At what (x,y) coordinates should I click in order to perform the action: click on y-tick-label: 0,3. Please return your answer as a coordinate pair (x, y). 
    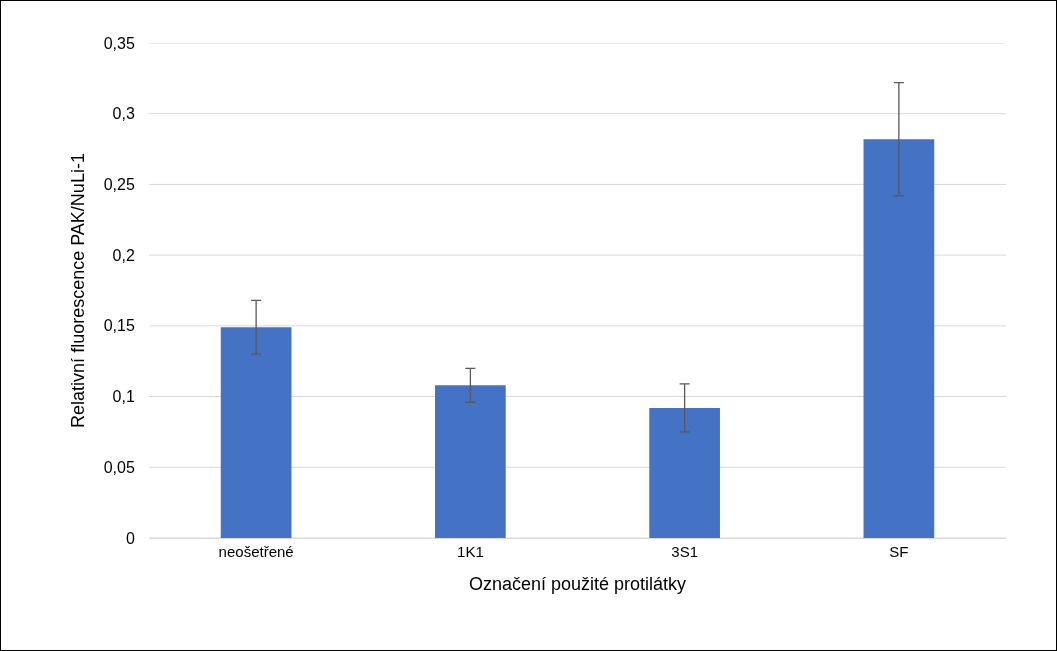
    Looking at the image, I should click on (123, 114).